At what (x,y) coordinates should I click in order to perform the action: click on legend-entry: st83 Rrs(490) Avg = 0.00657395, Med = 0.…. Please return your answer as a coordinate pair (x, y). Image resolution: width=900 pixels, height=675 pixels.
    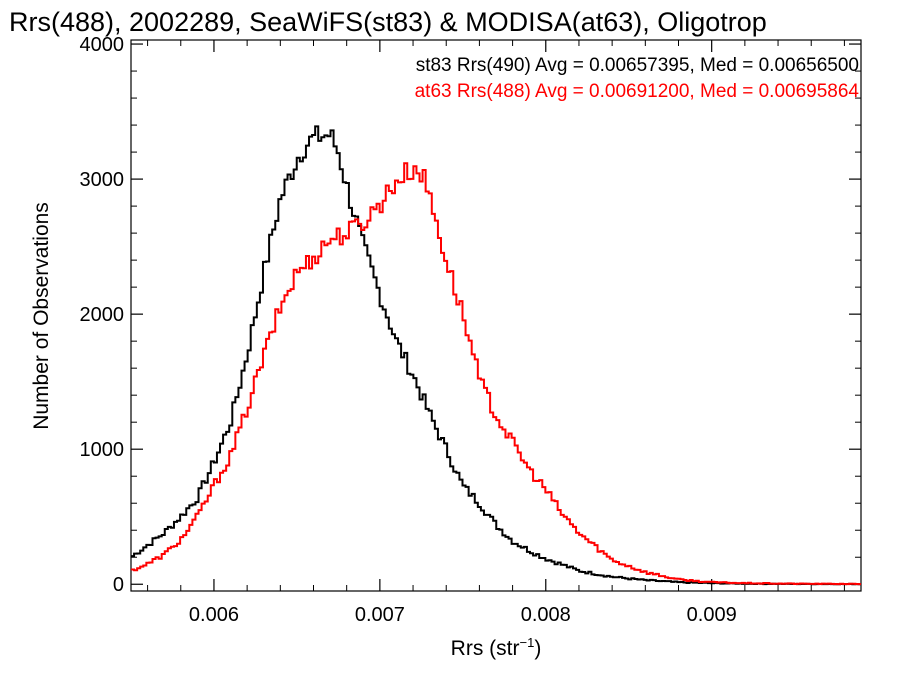
    Looking at the image, I should click on (637, 65).